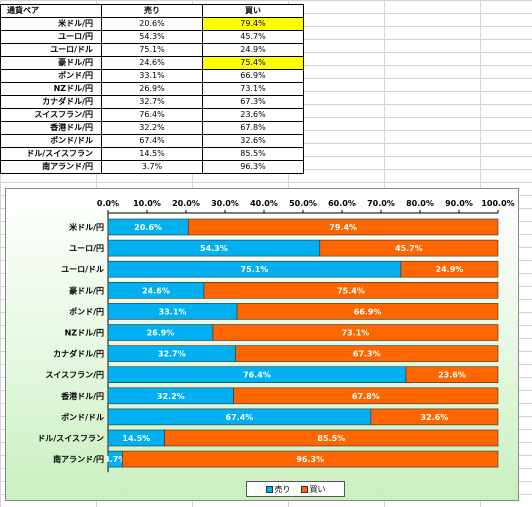  I want to click on data-label: 67.8%, so click(366, 396).